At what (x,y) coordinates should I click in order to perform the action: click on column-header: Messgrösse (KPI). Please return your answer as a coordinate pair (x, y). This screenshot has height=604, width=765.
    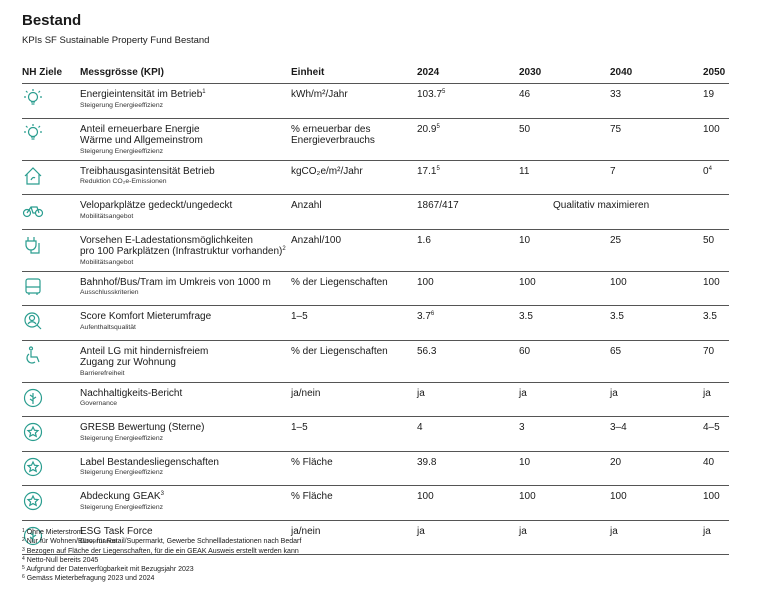
    Looking at the image, I should click on (185, 74).